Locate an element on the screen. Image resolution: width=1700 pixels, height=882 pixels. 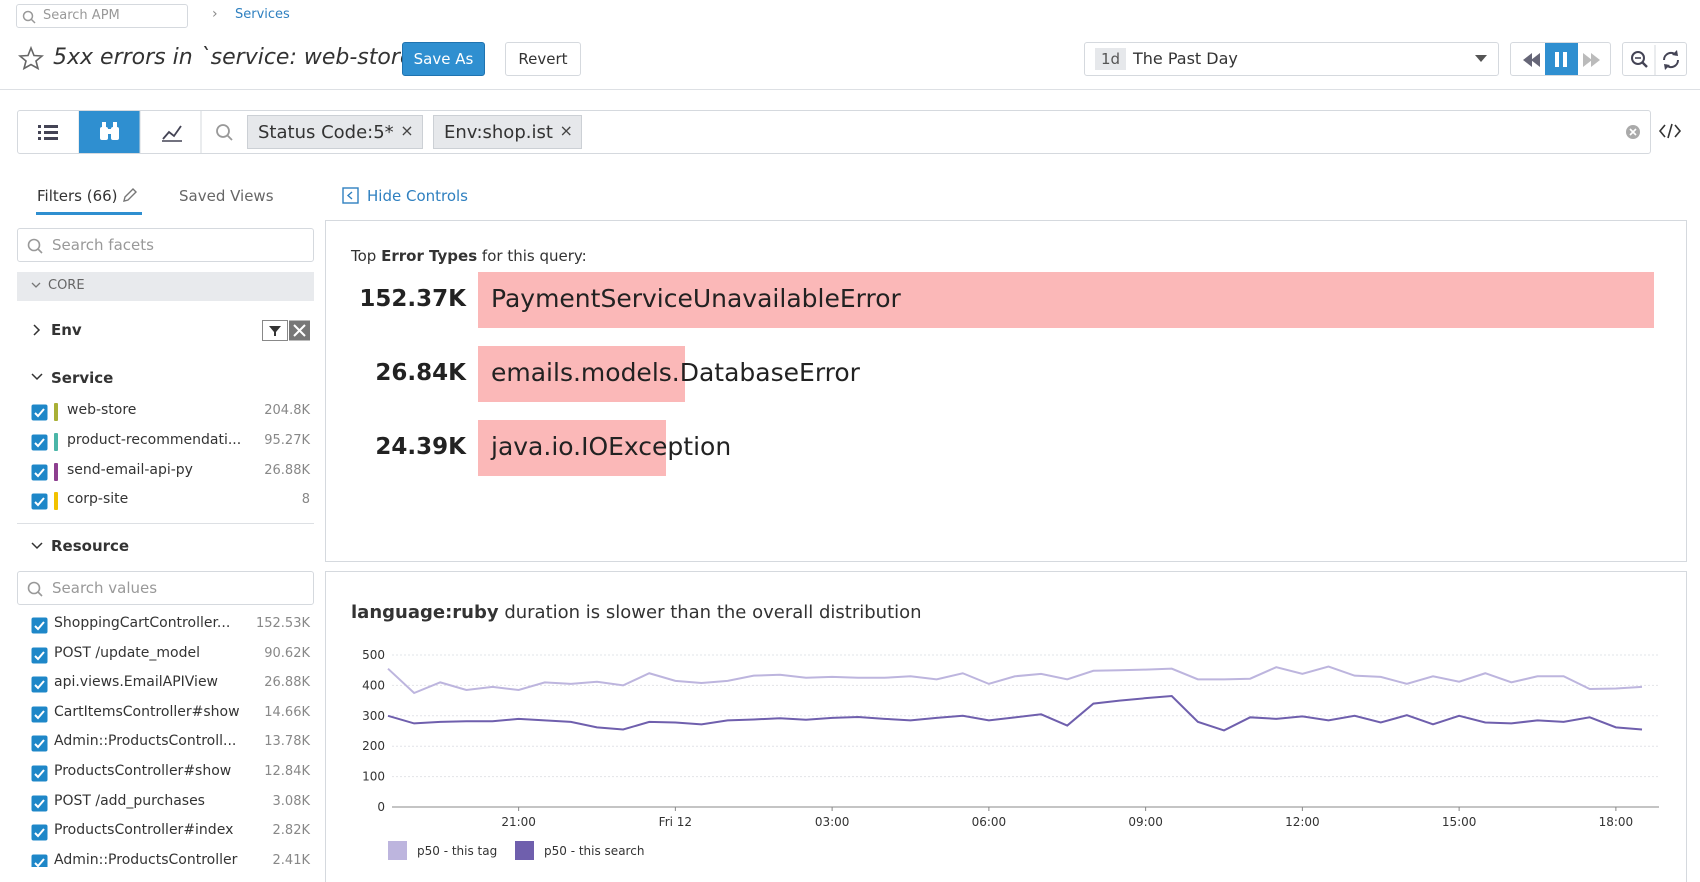
intro-bold: Error Types is located at coordinates (429, 256).